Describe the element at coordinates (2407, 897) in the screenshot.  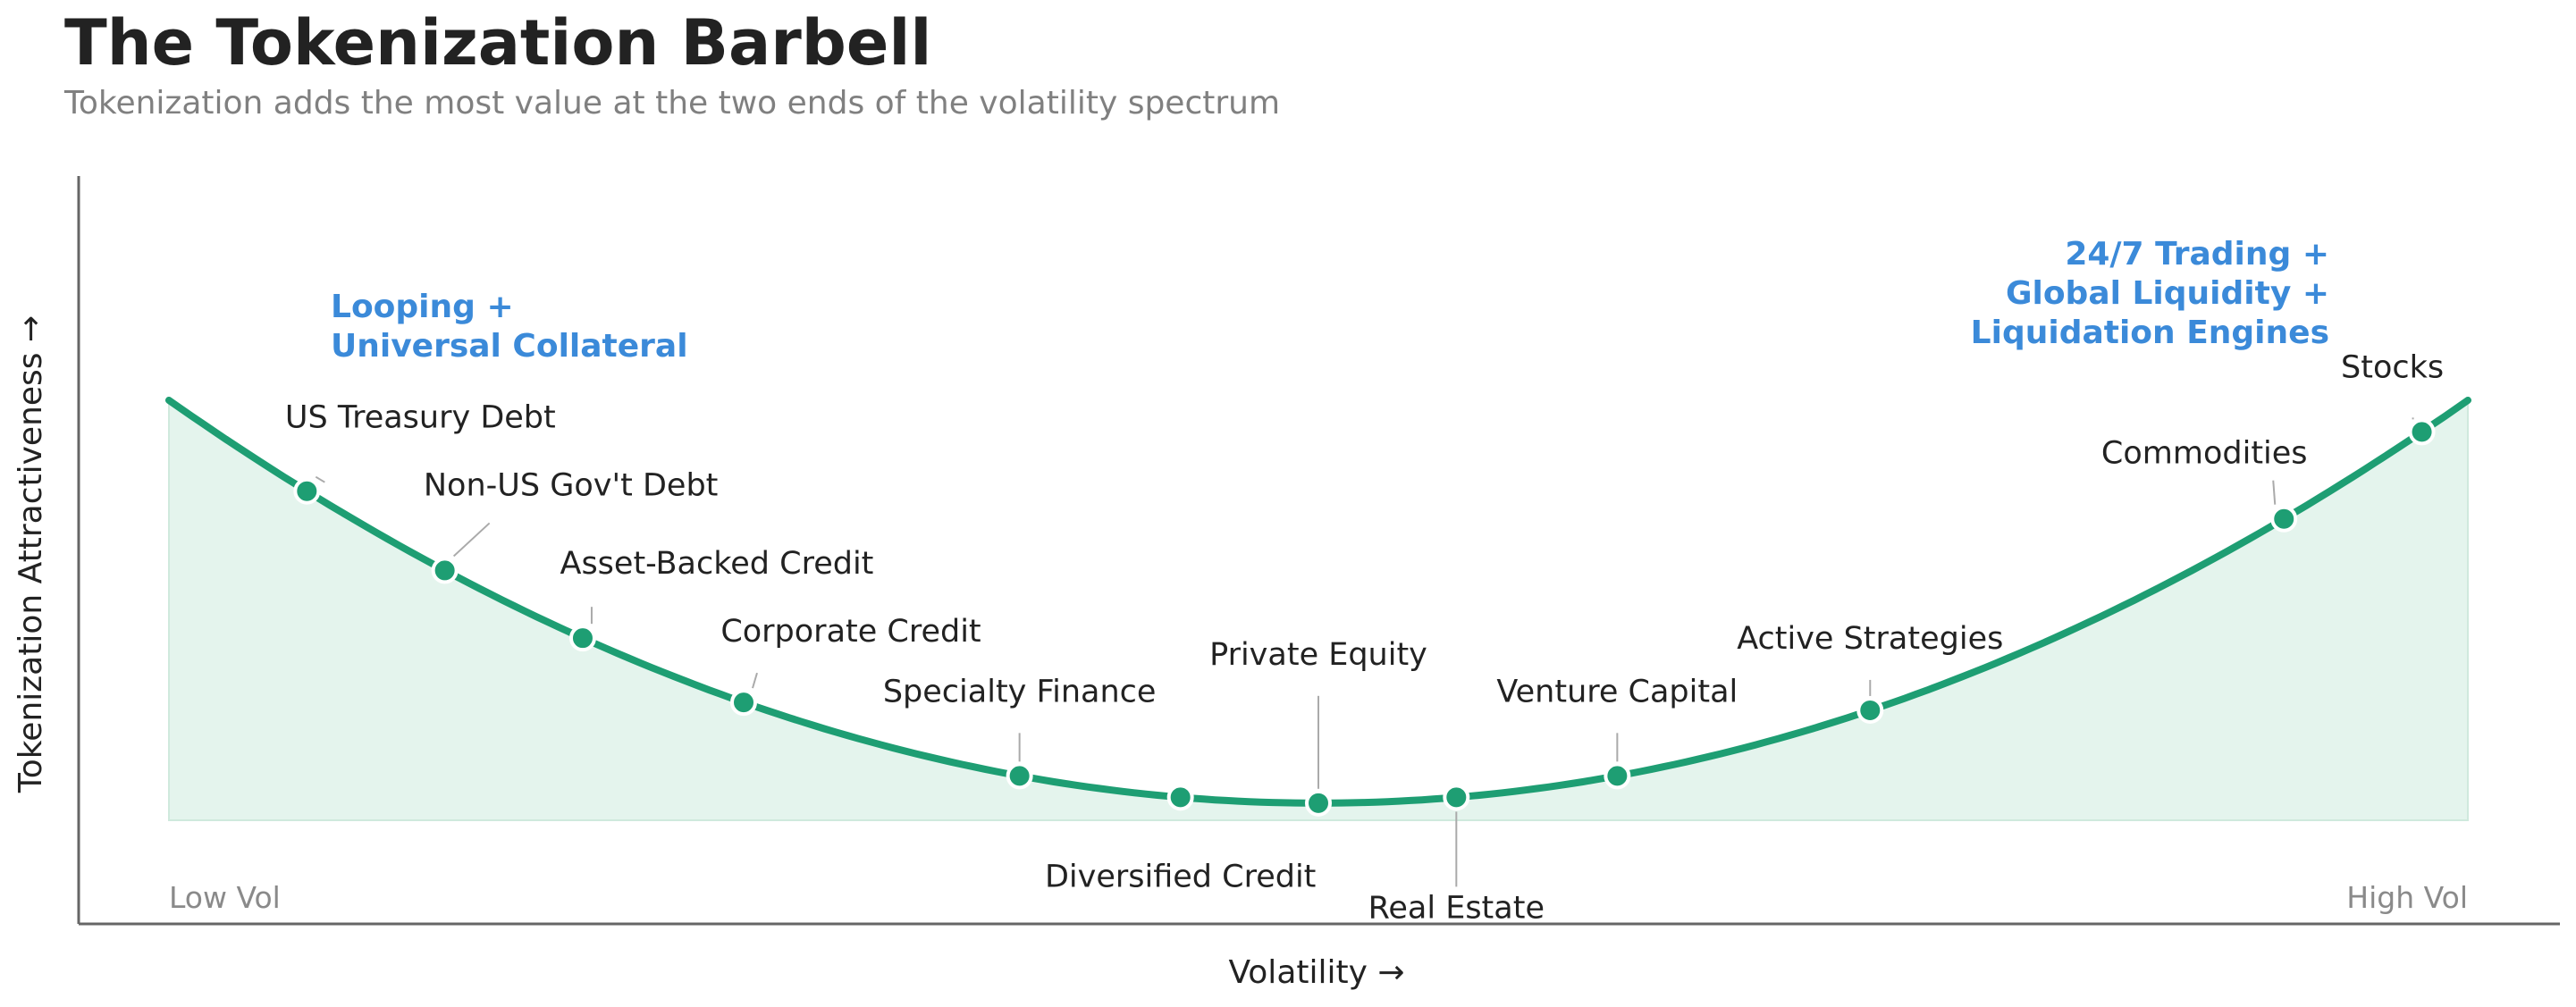
I see `x-high-label: High Vol` at that location.